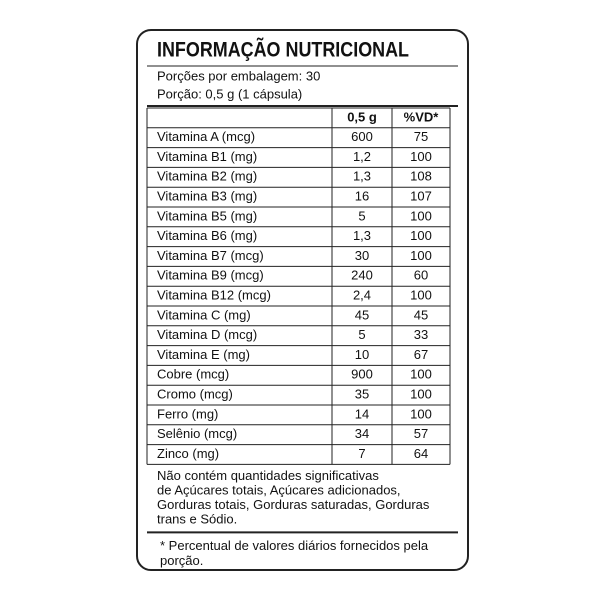  I want to click on daily-value: 60, so click(421, 275).